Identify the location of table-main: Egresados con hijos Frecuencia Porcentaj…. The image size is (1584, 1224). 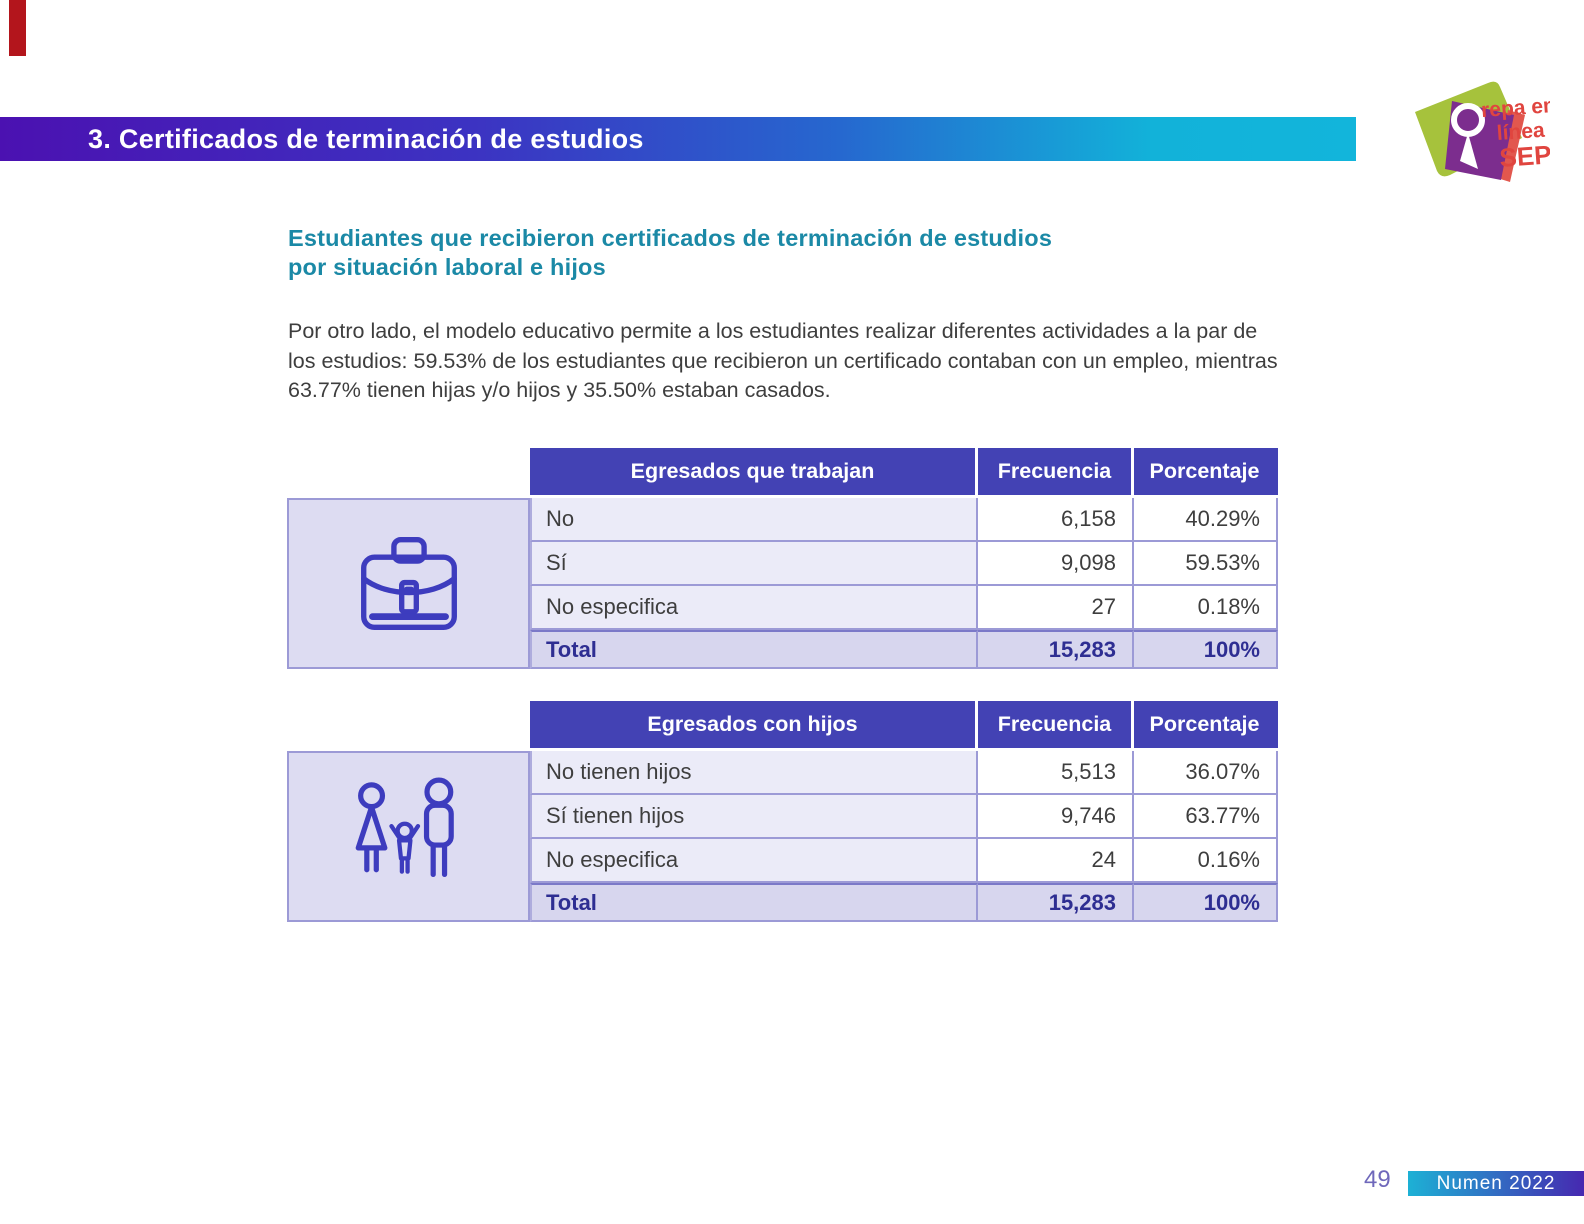
(904, 811).